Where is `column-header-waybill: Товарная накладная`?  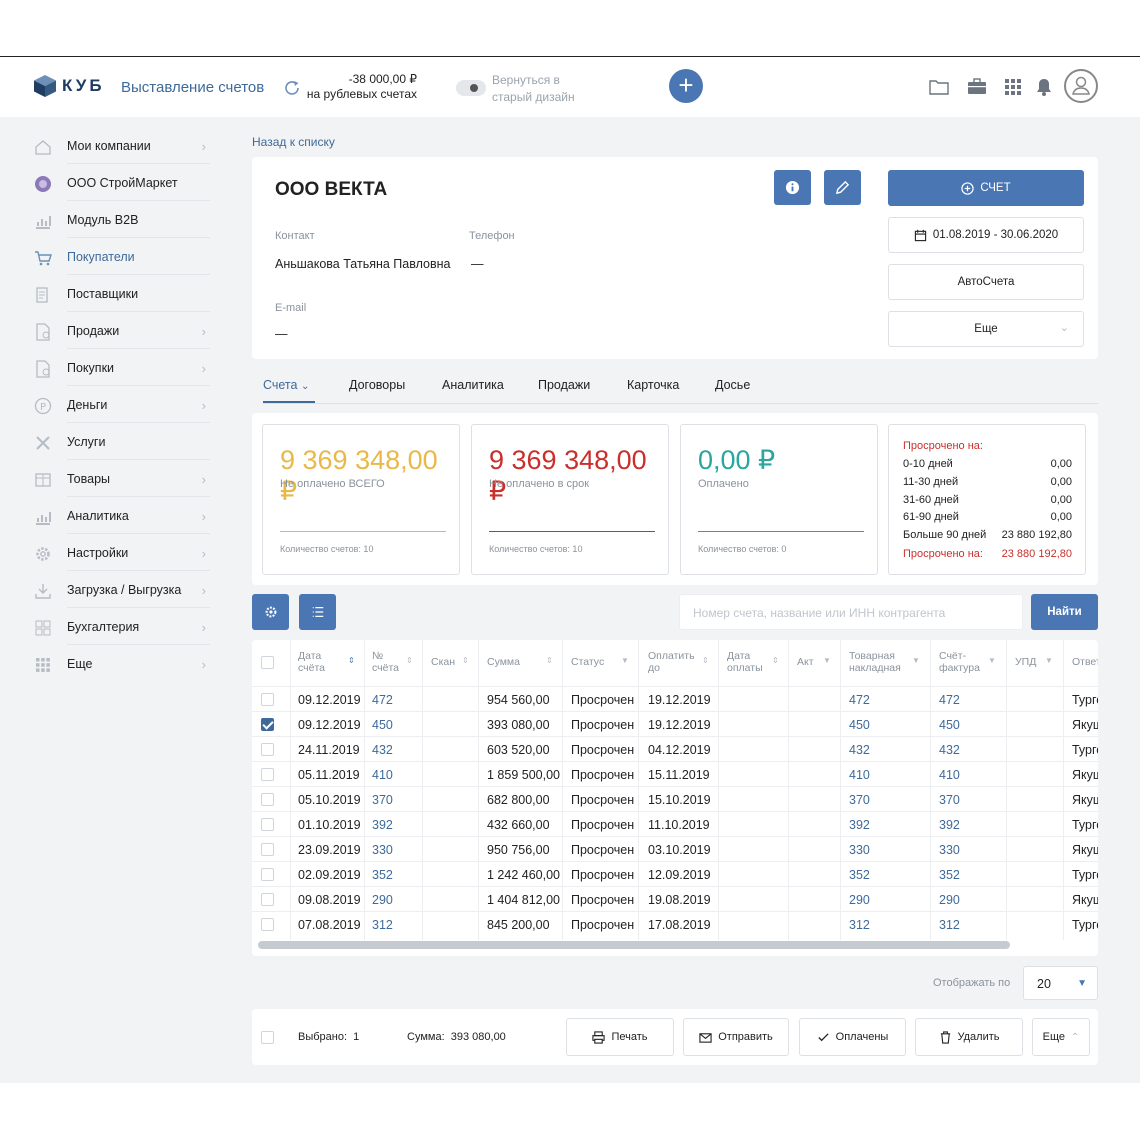 column-header-waybill: Товарная накладная is located at coordinates (875, 662).